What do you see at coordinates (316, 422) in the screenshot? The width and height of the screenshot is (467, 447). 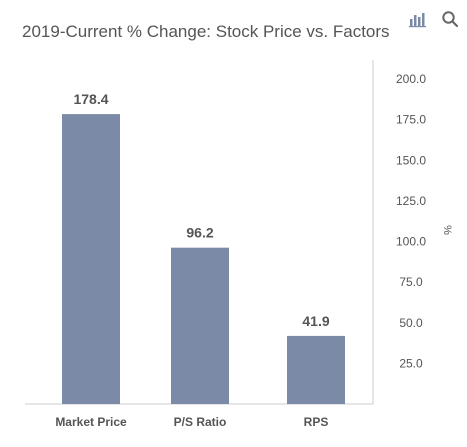 I see `x-tick-label: RPS` at bounding box center [316, 422].